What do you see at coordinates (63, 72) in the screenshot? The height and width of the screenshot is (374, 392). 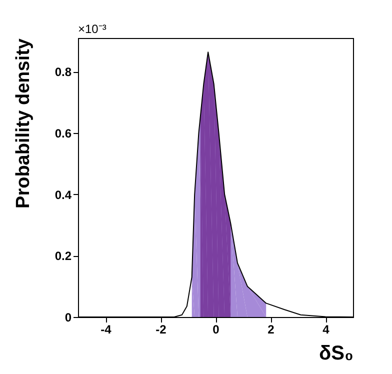 I see `y-tick-label: 0.8` at bounding box center [63, 72].